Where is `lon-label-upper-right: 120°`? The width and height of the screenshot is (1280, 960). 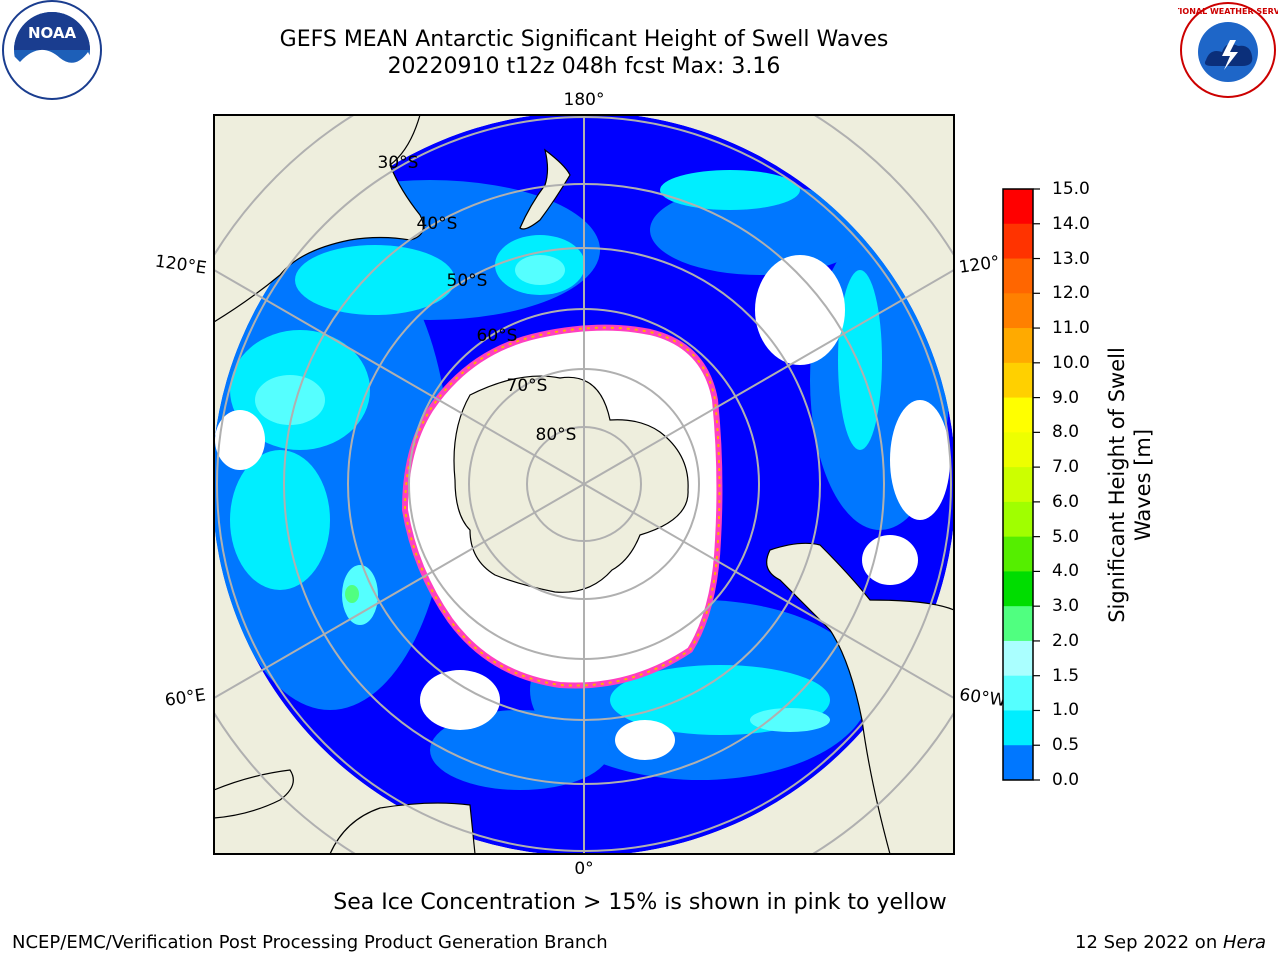
lon-label-upper-right: 120° is located at coordinates (979, 265).